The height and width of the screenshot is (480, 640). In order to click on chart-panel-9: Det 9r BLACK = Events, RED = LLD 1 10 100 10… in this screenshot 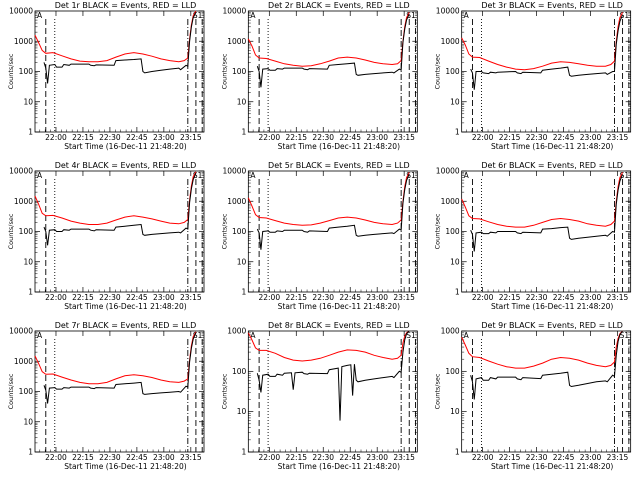, I will do `click(533, 396)`.